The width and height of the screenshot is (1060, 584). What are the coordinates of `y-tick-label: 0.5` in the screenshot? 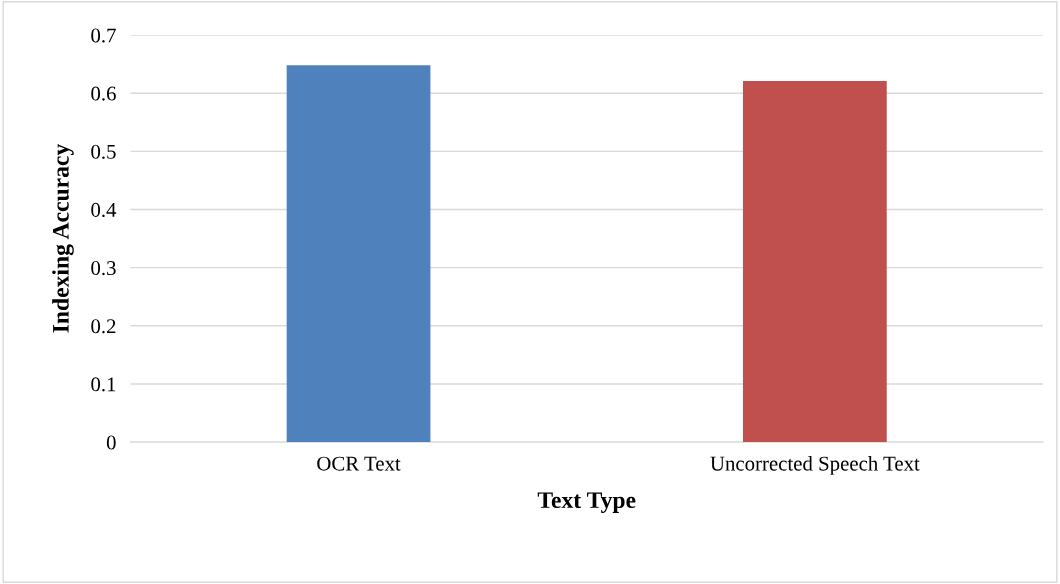 It's located at (103, 151).